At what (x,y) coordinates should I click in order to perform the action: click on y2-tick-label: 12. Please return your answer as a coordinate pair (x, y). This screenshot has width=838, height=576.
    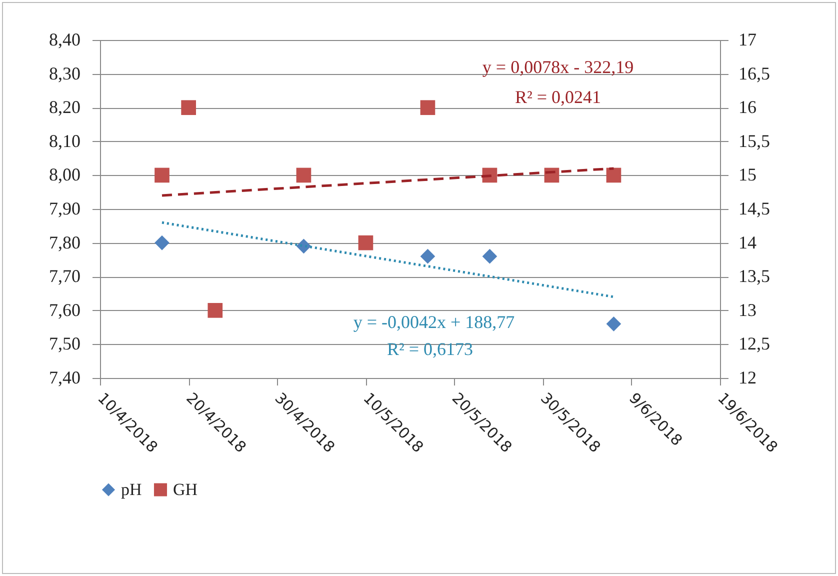
    Looking at the image, I should click on (747, 378).